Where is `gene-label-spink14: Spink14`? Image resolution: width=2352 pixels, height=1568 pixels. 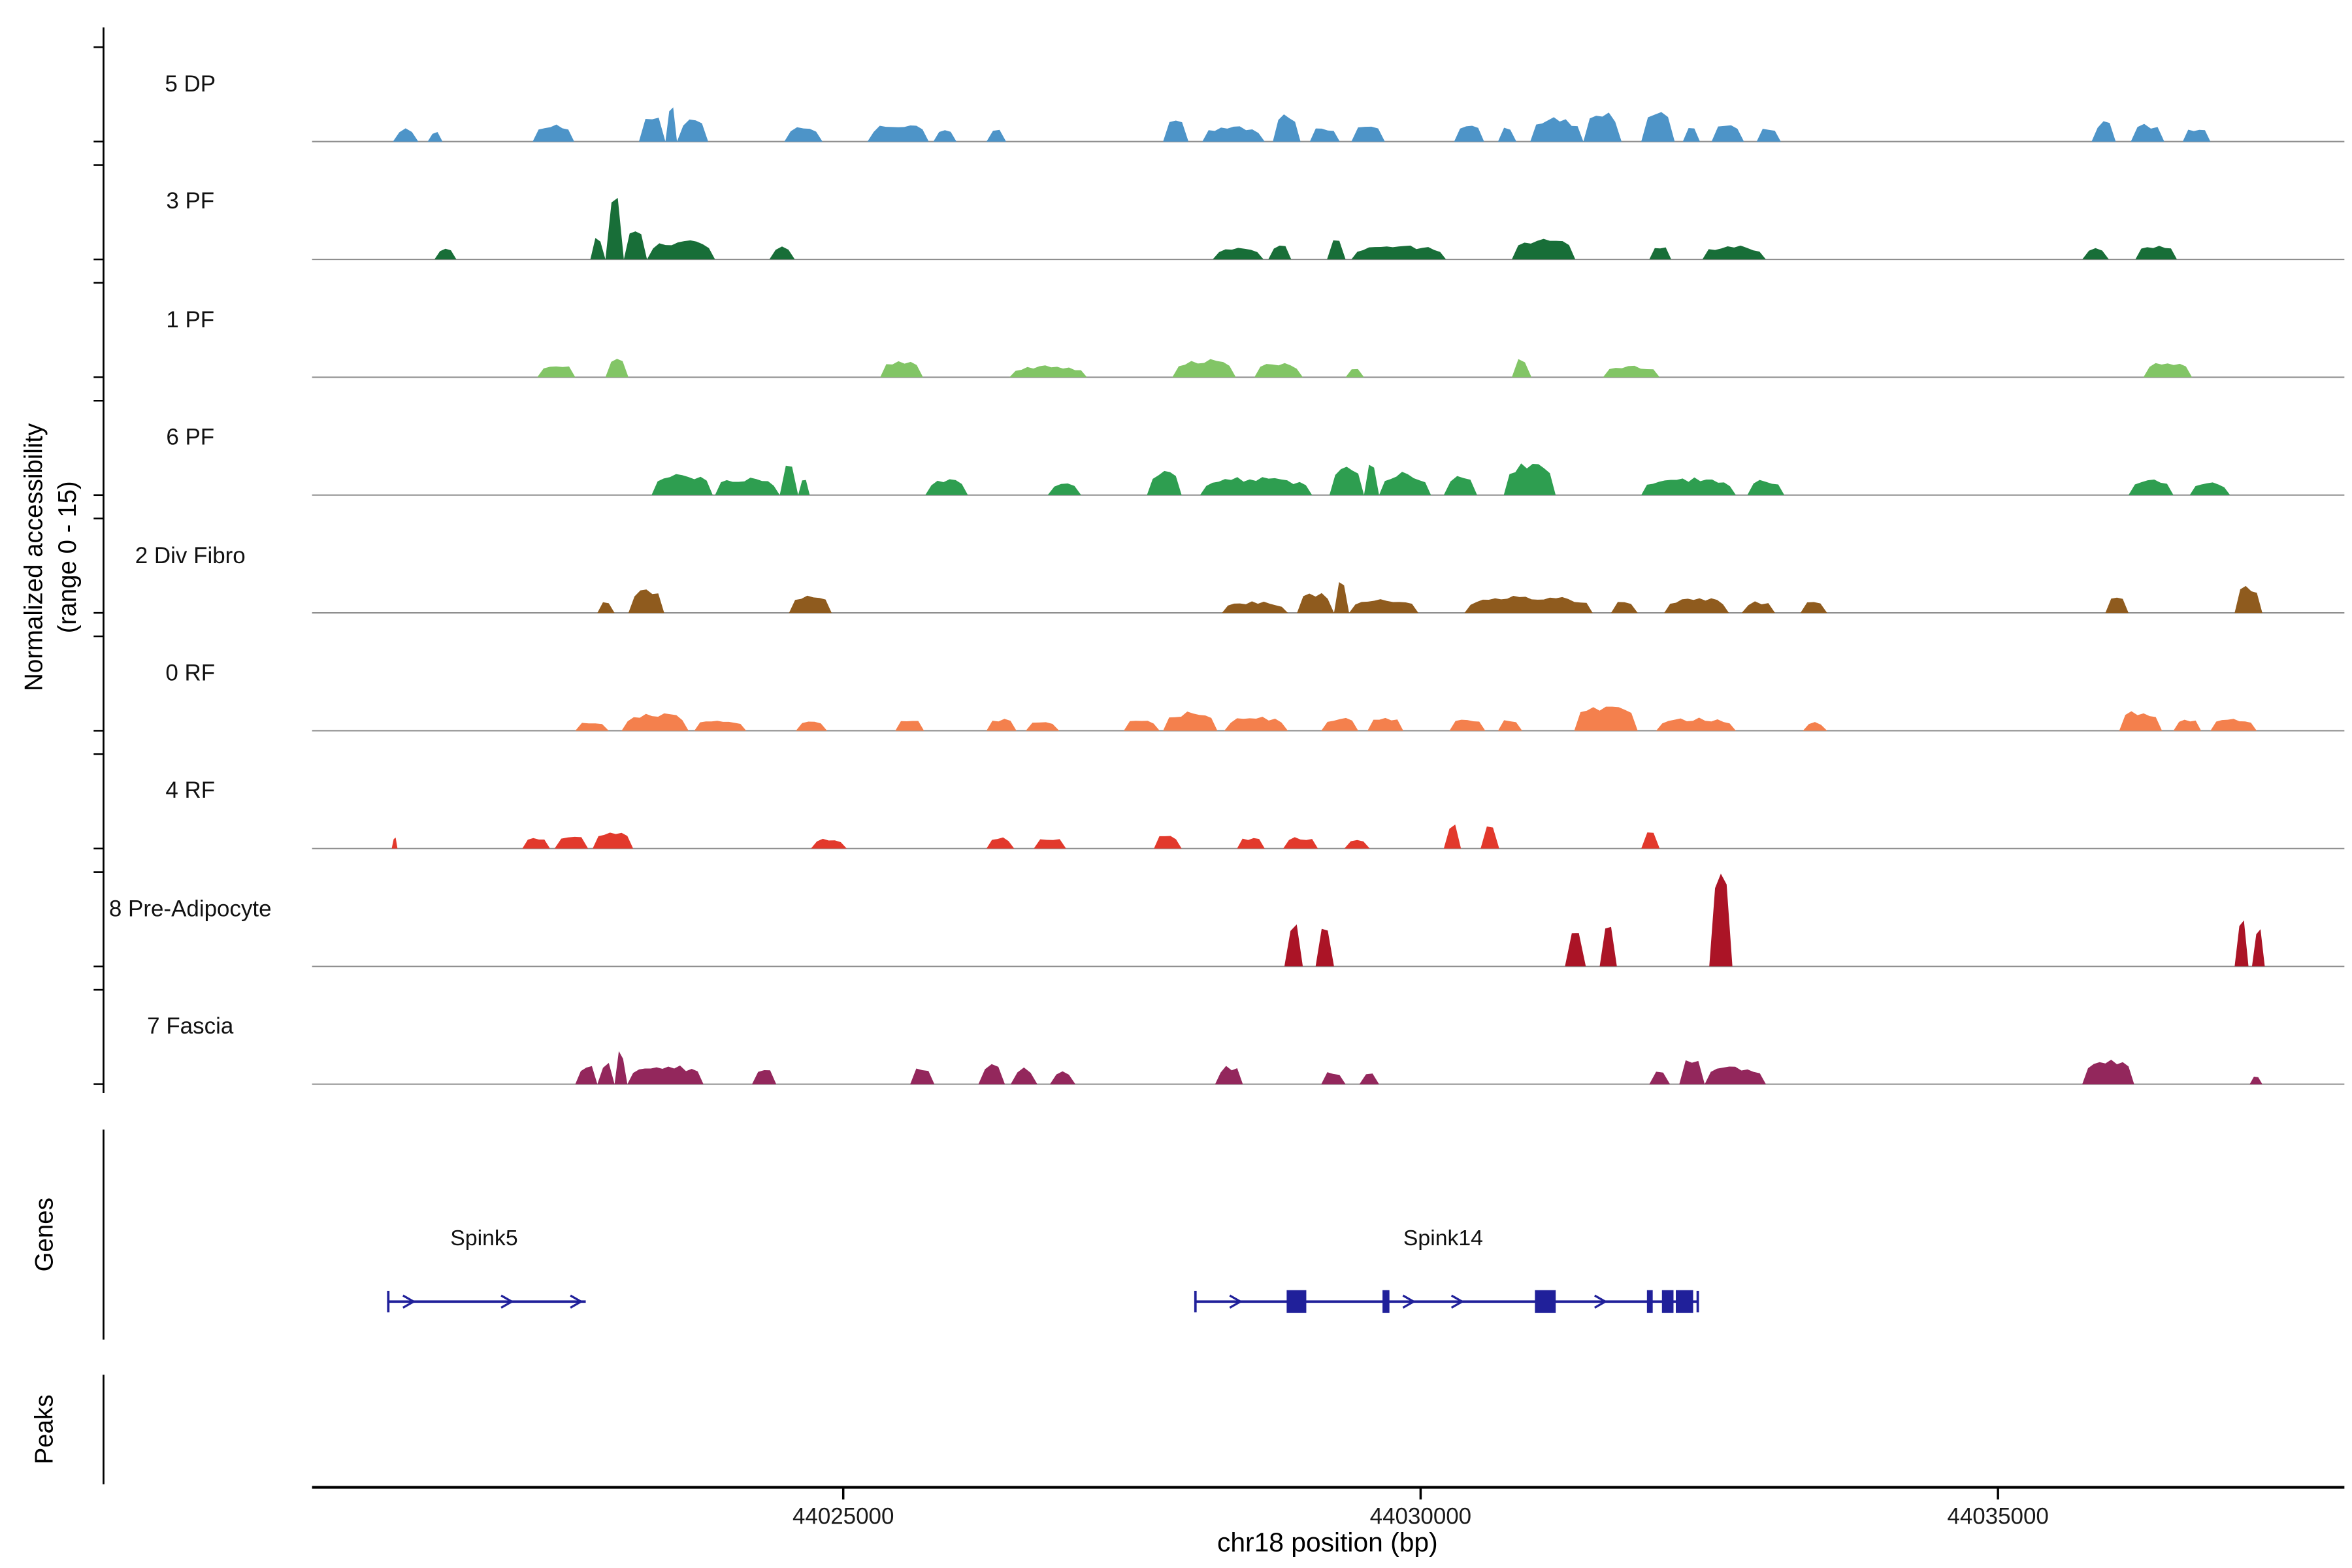 gene-label-spink14: Spink14 is located at coordinates (1443, 1239).